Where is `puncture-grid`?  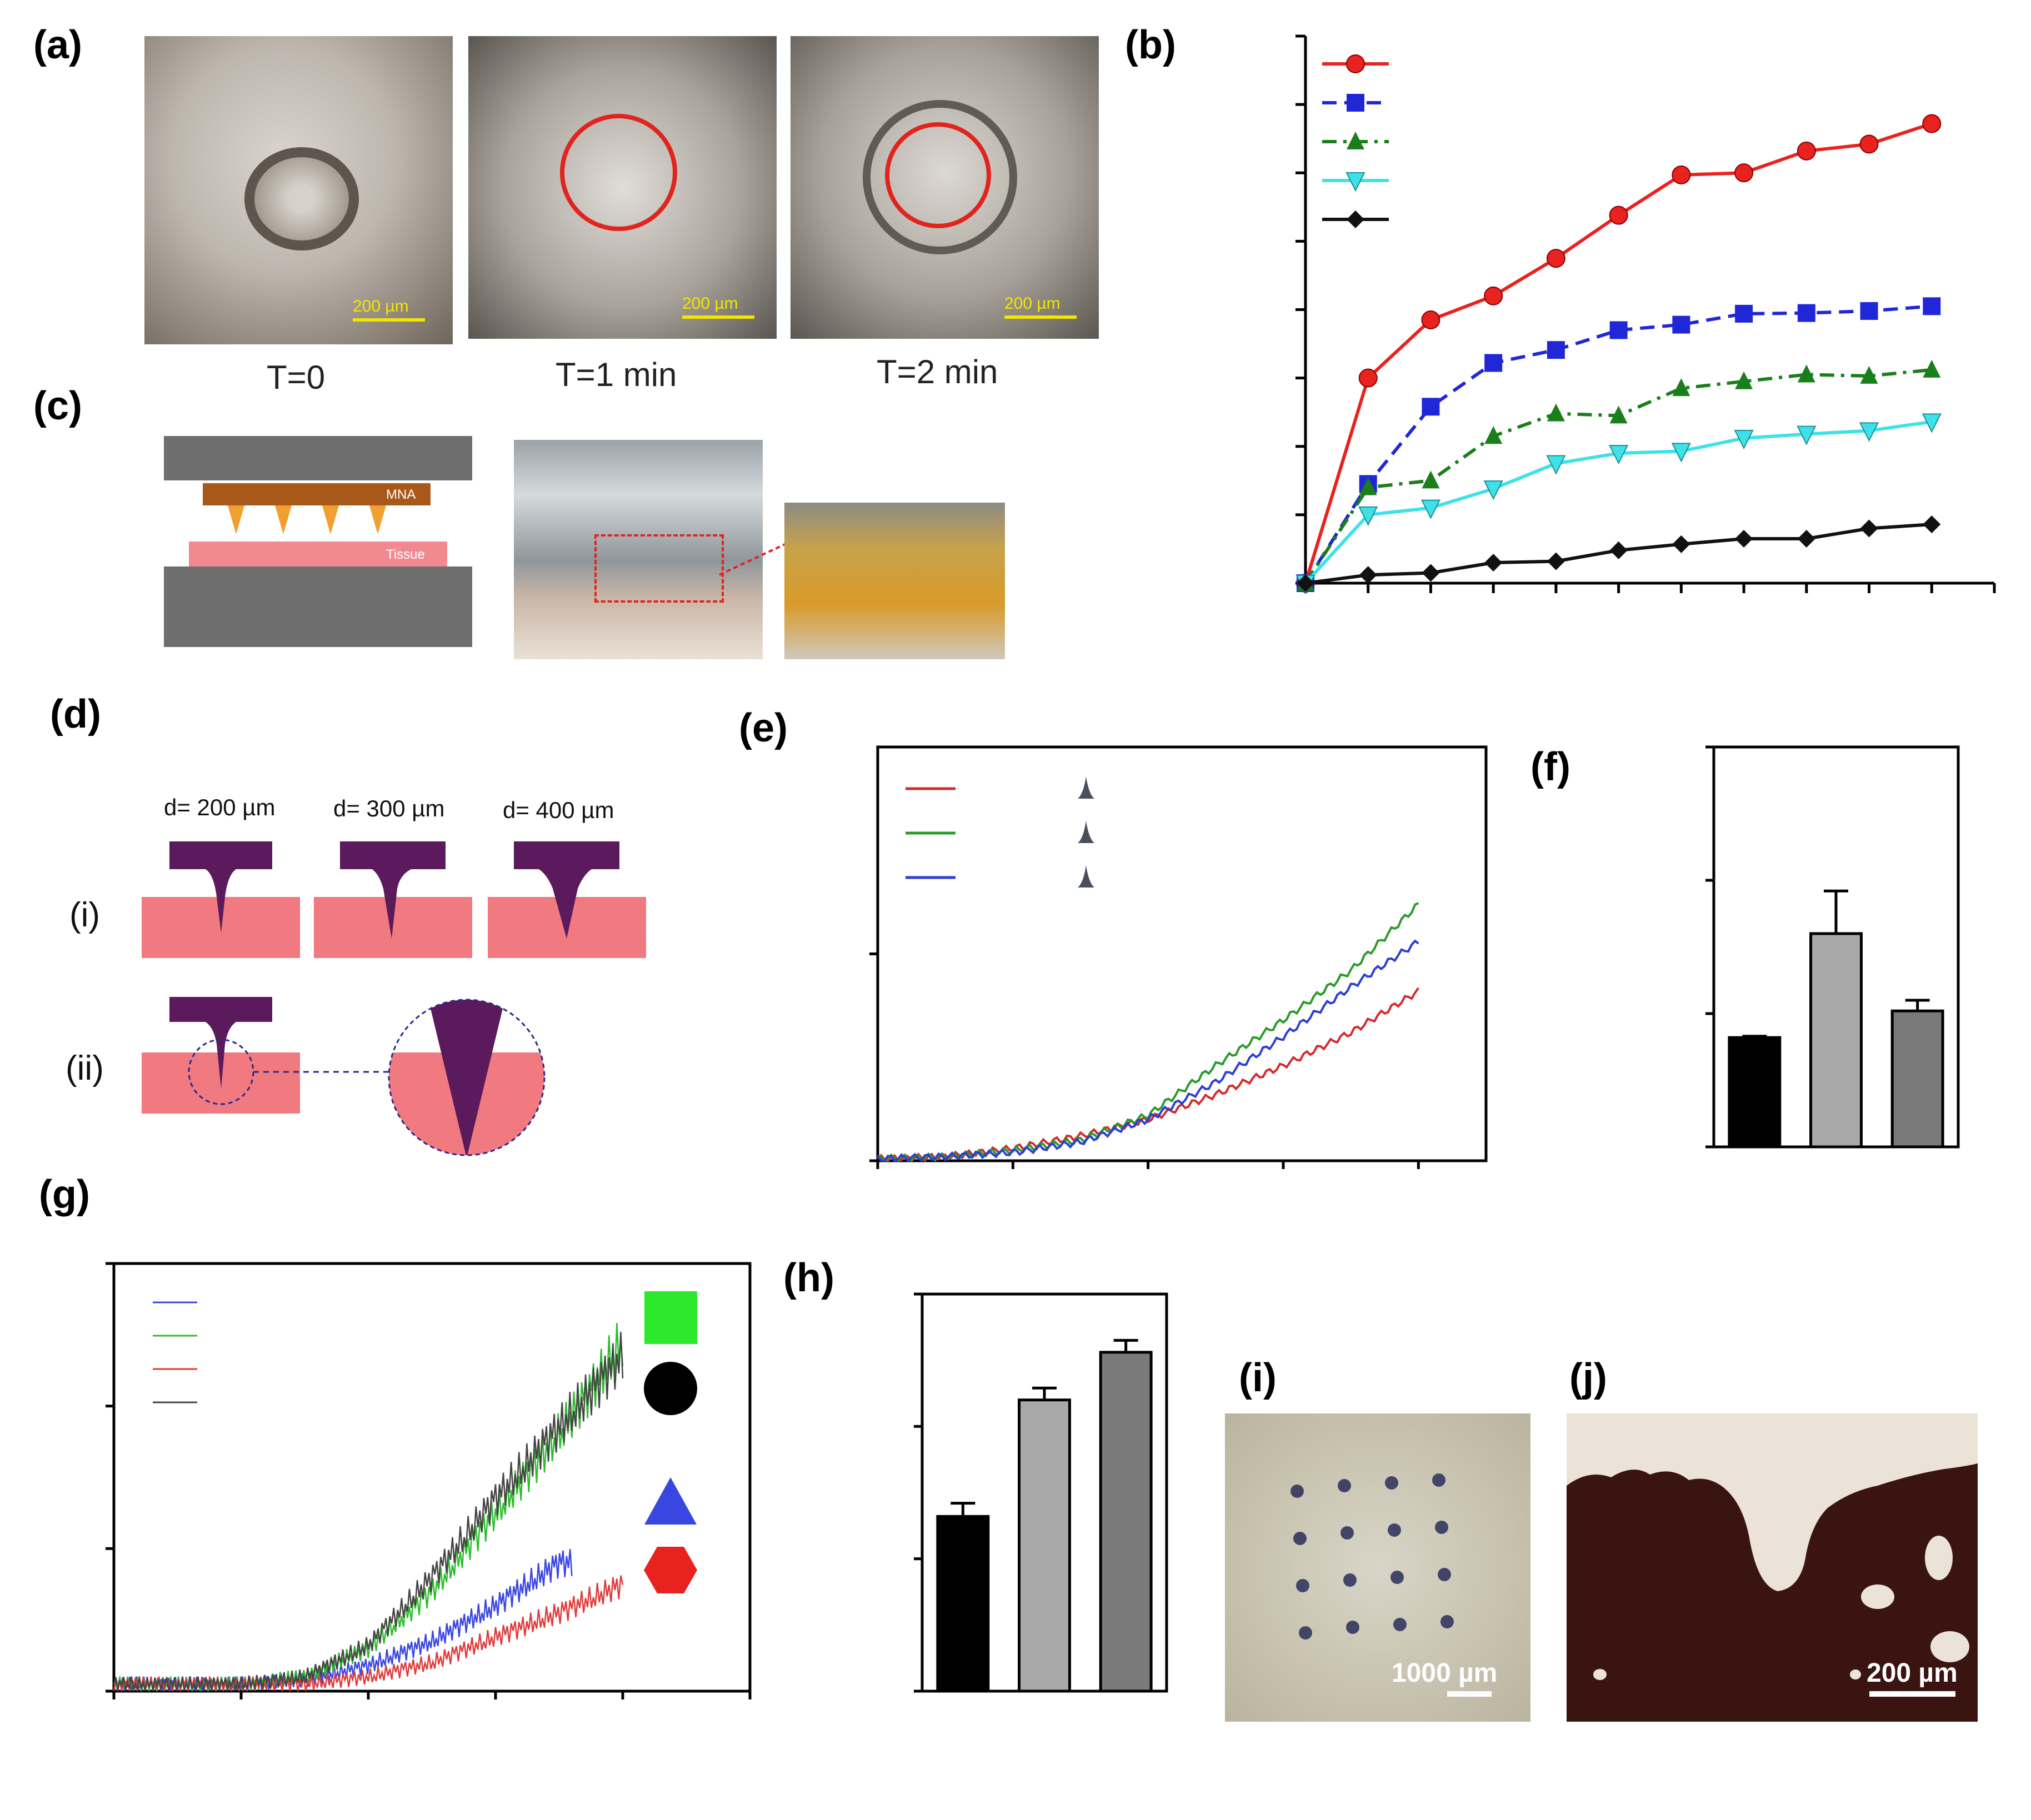
puncture-grid is located at coordinates (1372, 1556).